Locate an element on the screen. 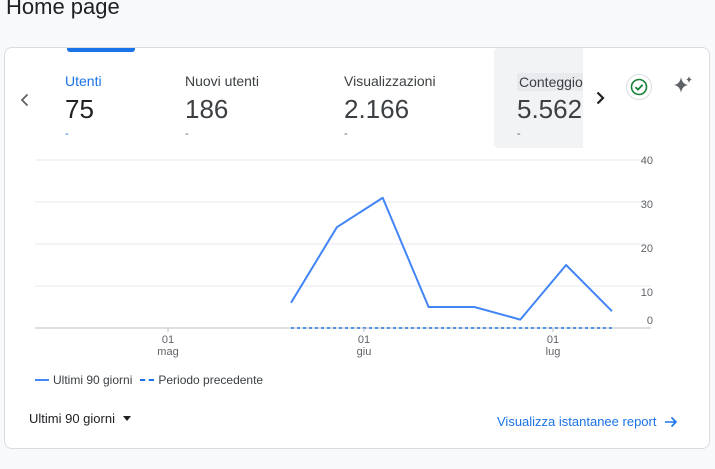  legend-label: Ultimi 90 giorni is located at coordinates (93, 380).